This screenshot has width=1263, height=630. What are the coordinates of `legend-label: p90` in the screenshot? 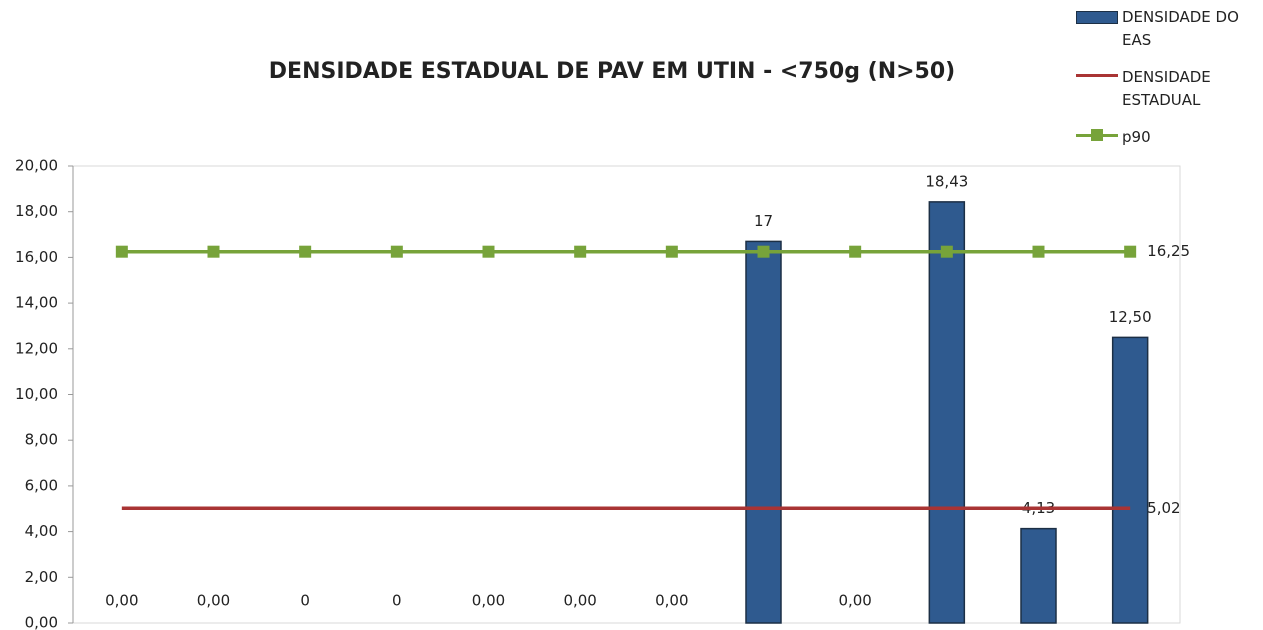 It's located at (1136, 137).